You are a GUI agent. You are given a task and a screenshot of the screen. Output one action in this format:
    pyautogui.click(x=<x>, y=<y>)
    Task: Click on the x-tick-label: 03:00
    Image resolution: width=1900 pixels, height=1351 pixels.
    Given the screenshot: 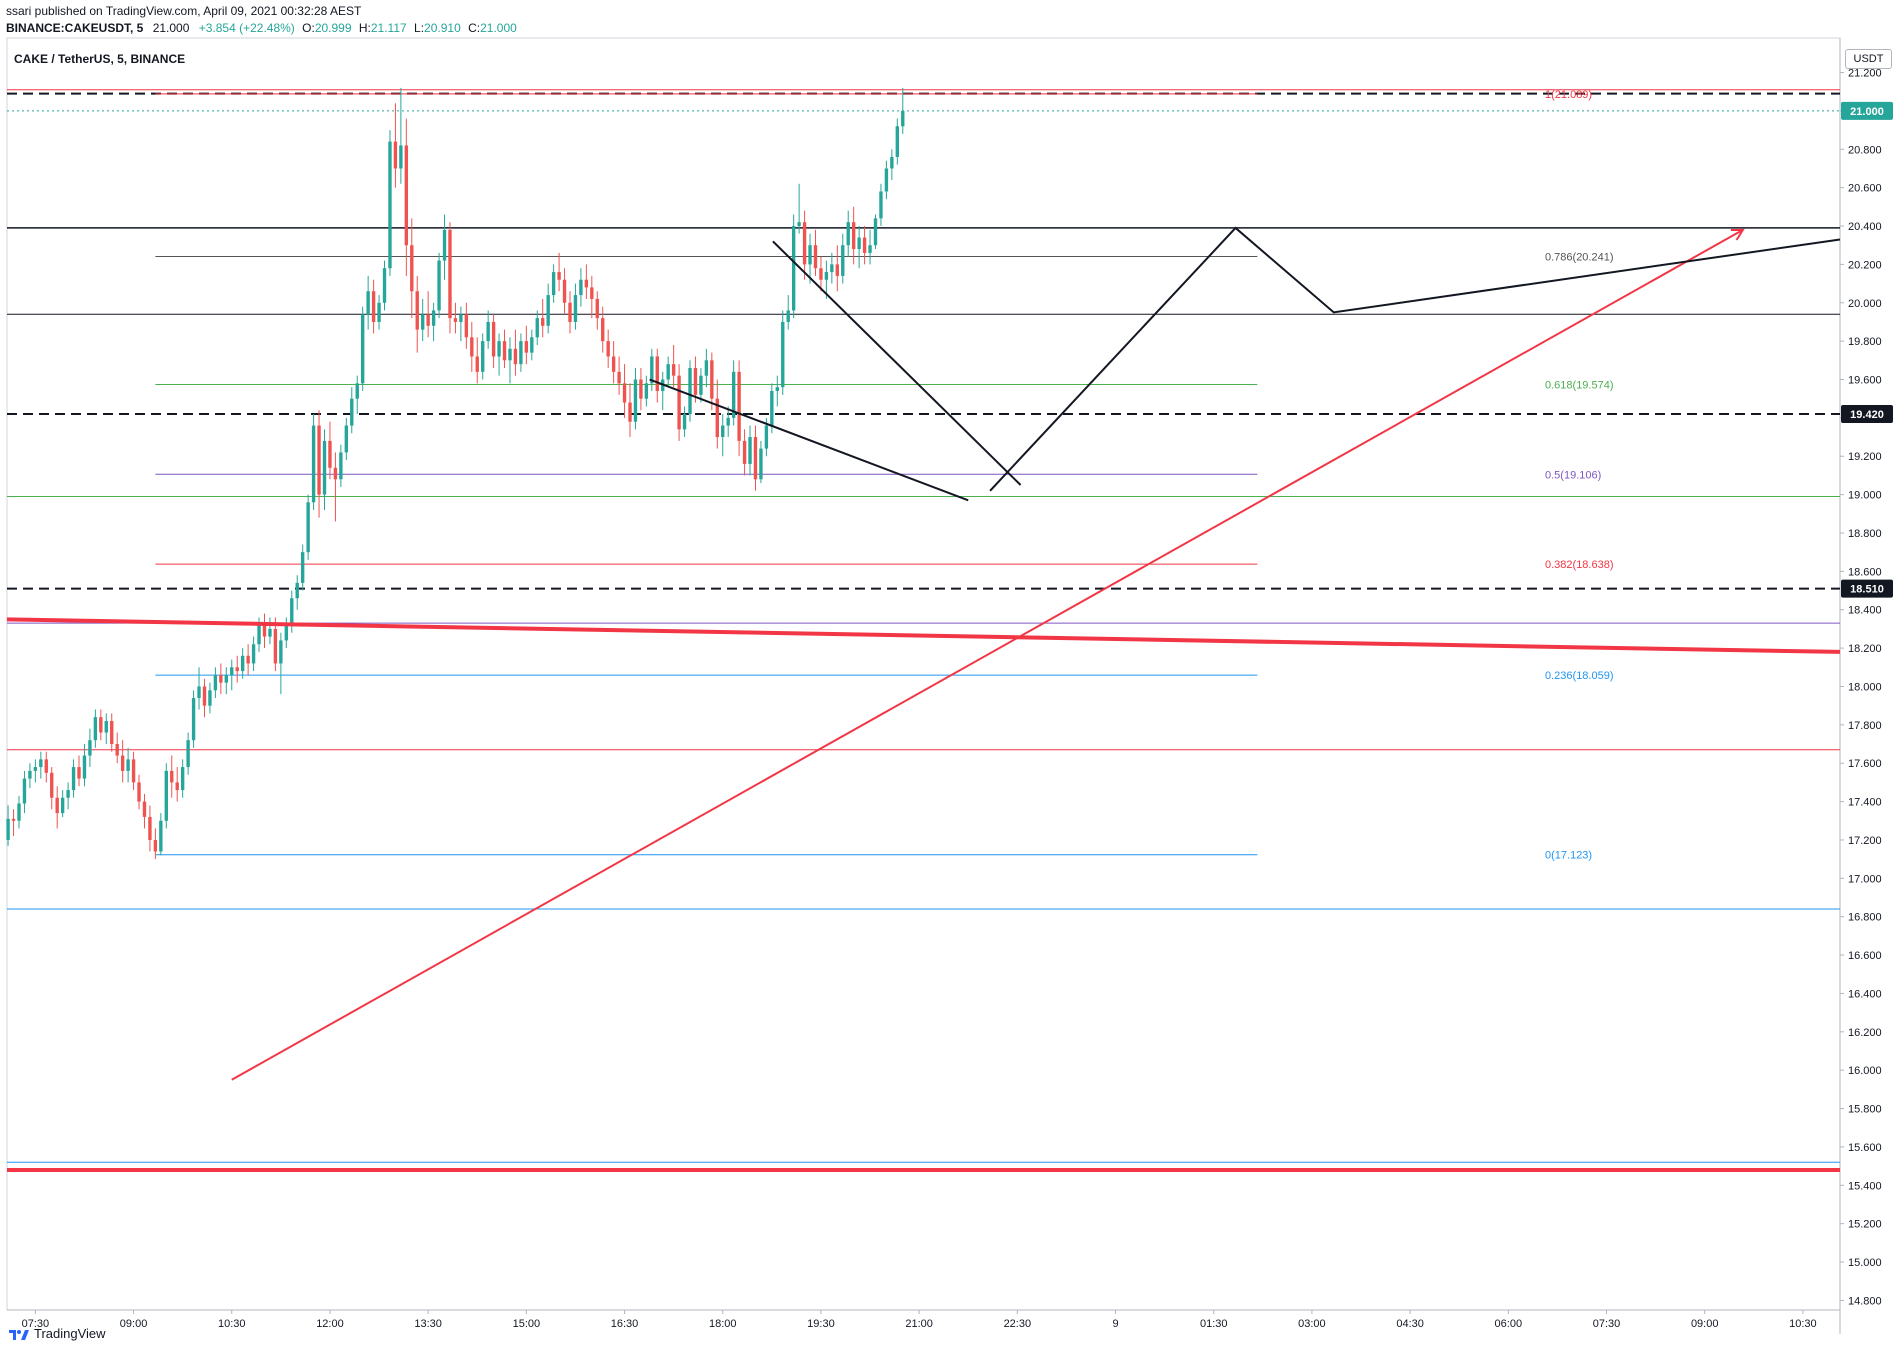 What is the action you would take?
    pyautogui.click(x=1312, y=1324)
    